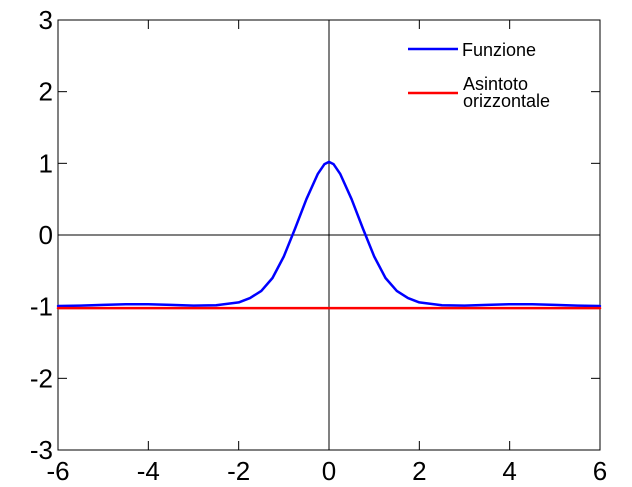  Describe the element at coordinates (506, 101) in the screenshot. I see `legend-label-orizzontale: orizzontale` at that location.